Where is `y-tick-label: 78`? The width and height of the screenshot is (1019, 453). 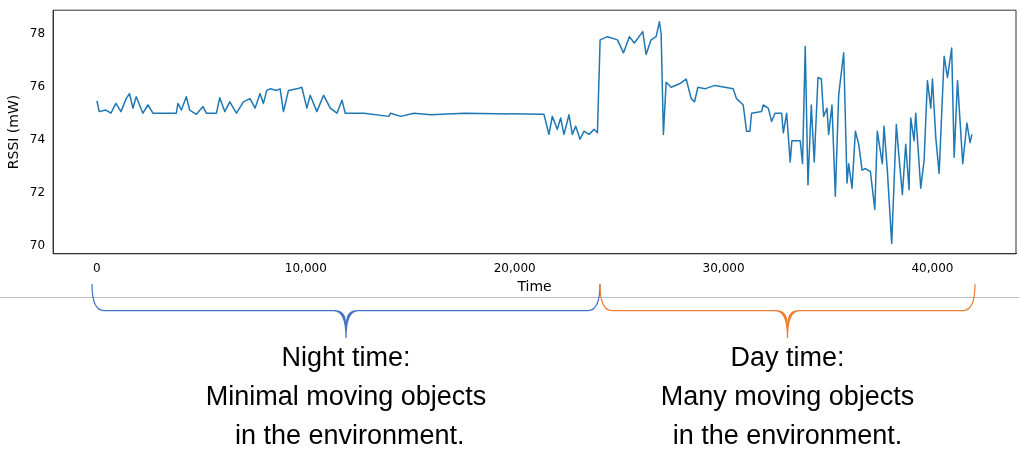 y-tick-label: 78 is located at coordinates (37, 33).